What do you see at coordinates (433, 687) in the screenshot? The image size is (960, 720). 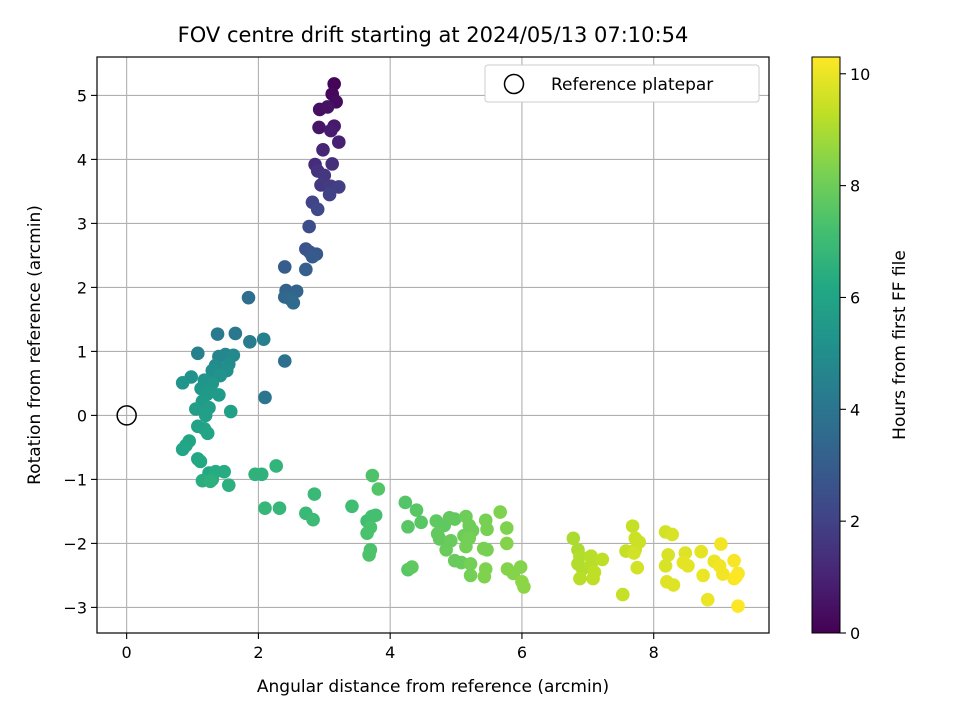 I see `x-axis-label: Angular distance from reference (arcmin)` at bounding box center [433, 687].